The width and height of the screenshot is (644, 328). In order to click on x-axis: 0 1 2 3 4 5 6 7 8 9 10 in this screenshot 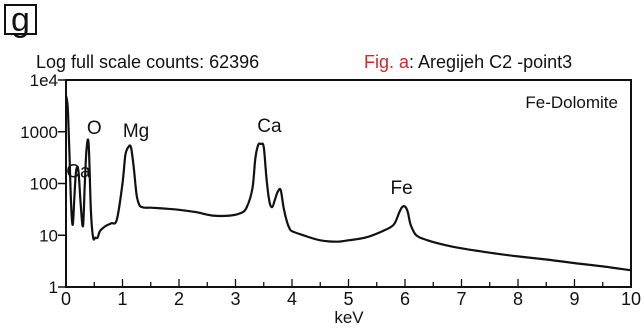, I will do `click(351, 294)`.